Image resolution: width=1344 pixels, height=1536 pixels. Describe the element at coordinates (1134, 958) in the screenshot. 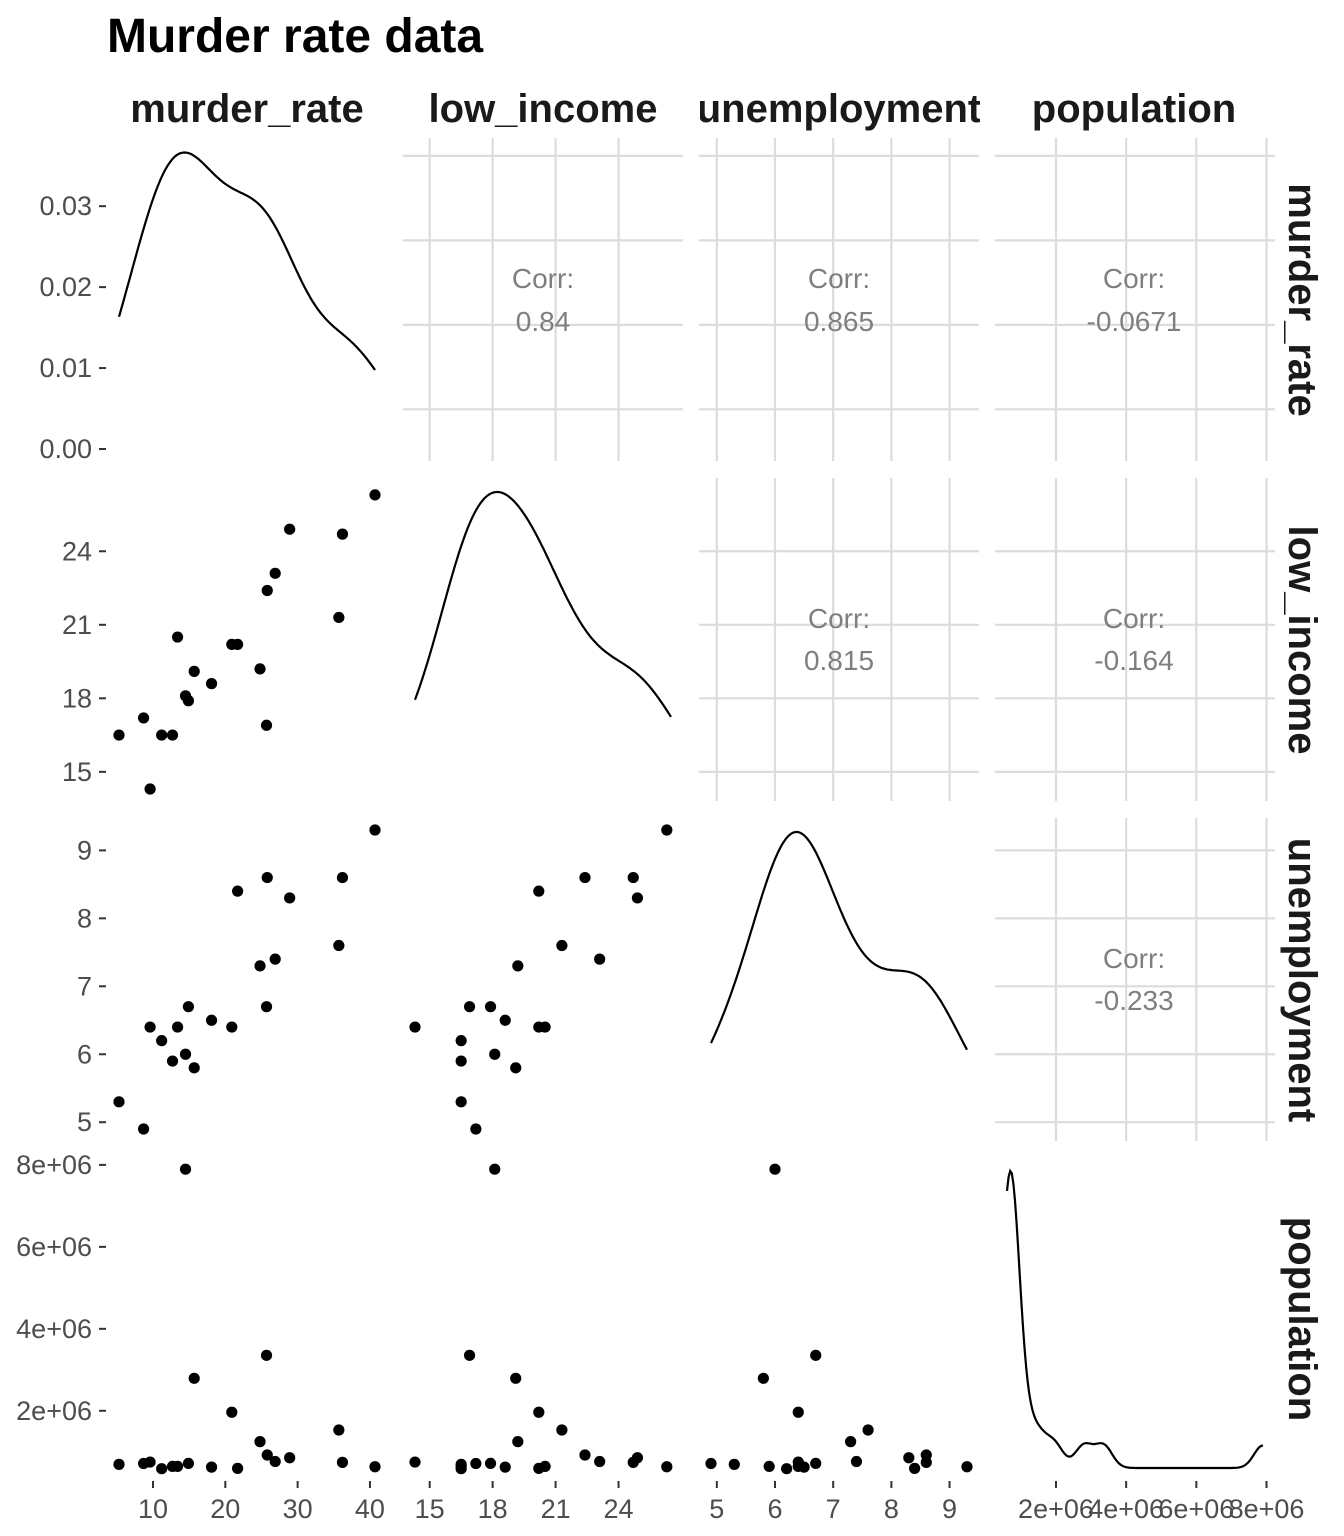

I see `corr-label-unemployment-population: Corr:` at that location.